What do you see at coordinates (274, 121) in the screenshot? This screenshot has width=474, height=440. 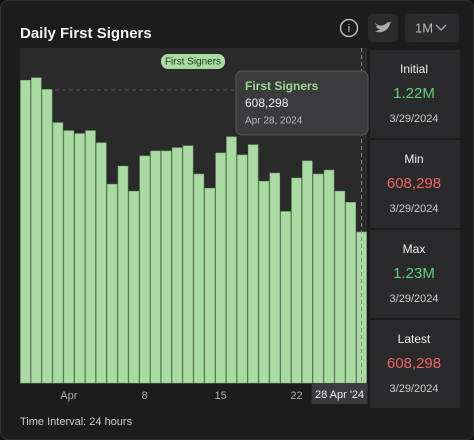 I see `tooltip-date: Apr 28, 2024` at bounding box center [274, 121].